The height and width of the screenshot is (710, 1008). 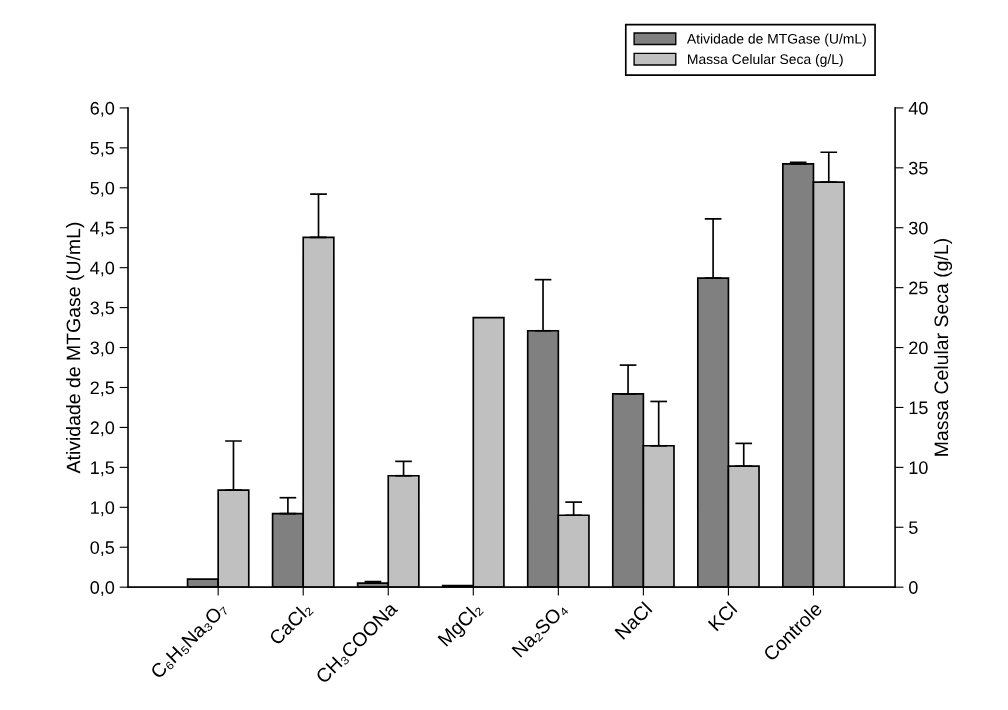 I want to click on y-tick-label: 4,0, so click(x=102, y=269).